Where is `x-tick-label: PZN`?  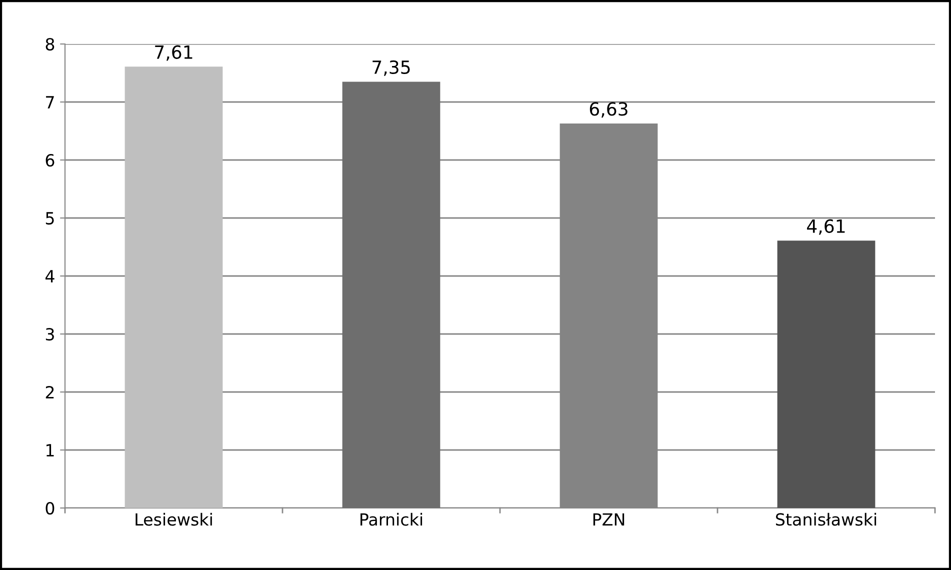
x-tick-label: PZN is located at coordinates (608, 519).